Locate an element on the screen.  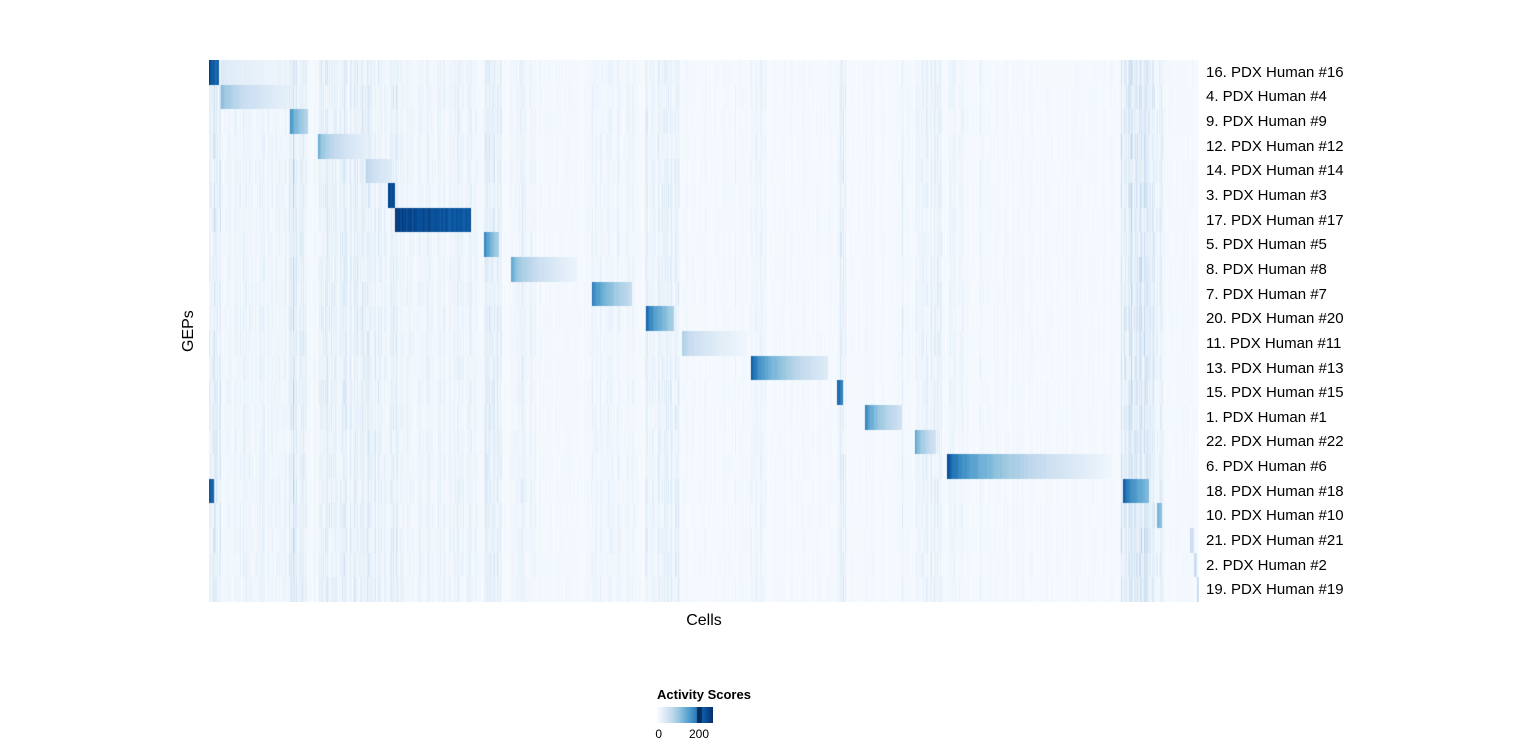
row-label: 19. PDX Human #19 is located at coordinates (1275, 590).